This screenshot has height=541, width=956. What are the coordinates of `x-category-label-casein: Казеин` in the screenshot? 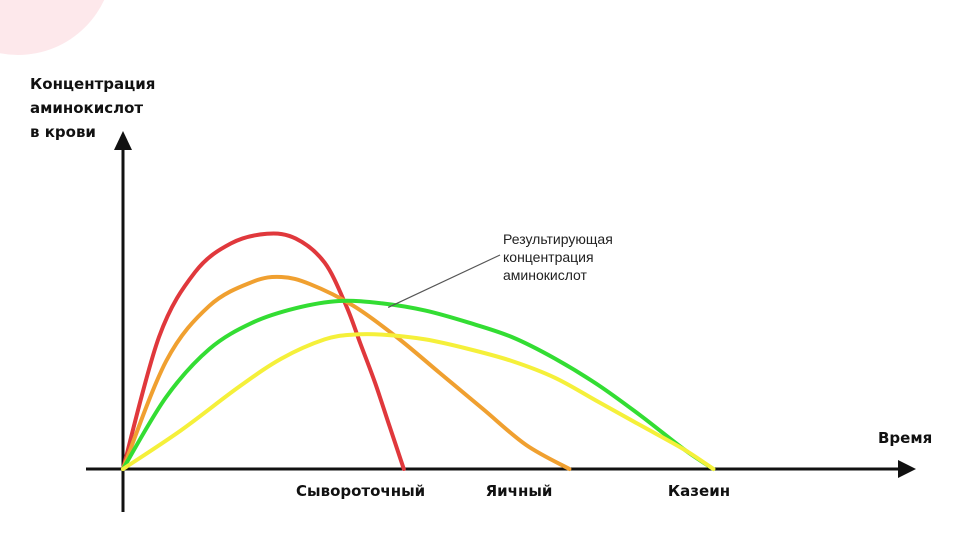 It's located at (699, 491).